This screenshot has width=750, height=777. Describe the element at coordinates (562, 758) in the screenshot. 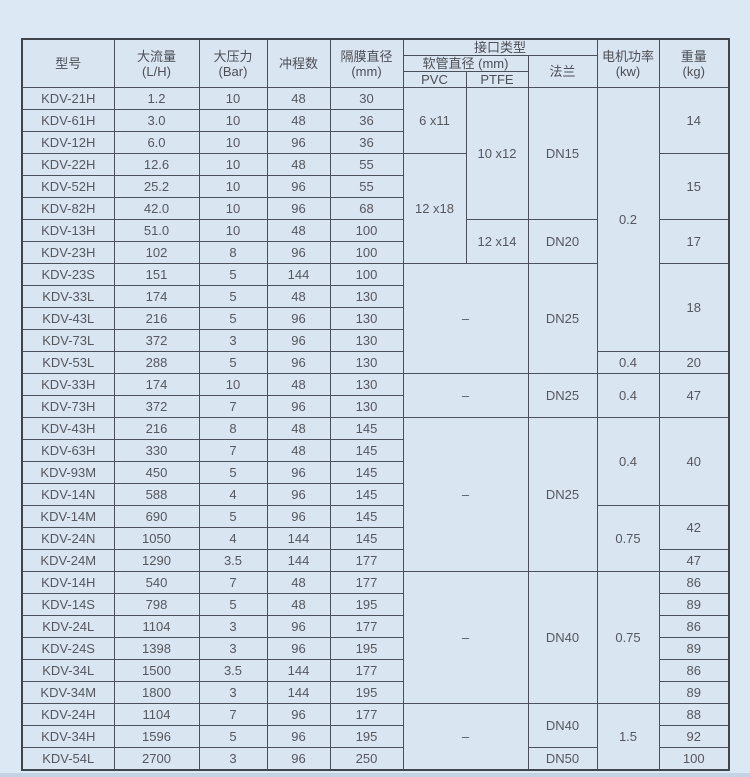

I see `cell-flange: DN50` at that location.